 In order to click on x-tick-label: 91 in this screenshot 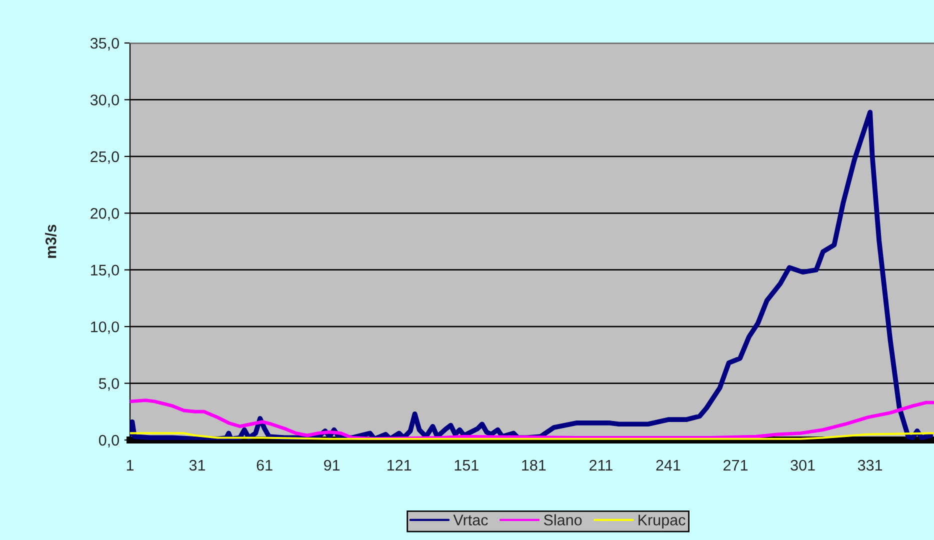, I will do `click(332, 465)`.